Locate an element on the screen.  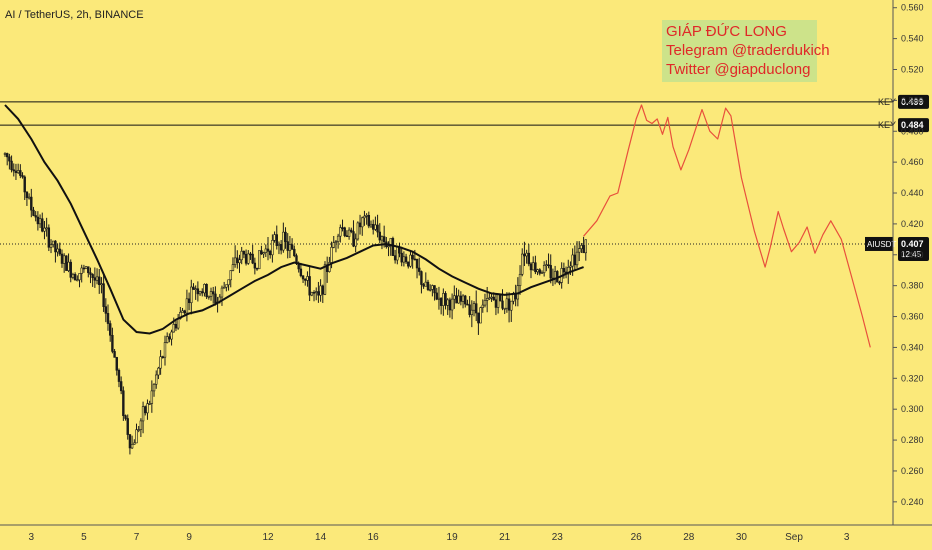
current-price-badge is located at coordinates (913, 248).